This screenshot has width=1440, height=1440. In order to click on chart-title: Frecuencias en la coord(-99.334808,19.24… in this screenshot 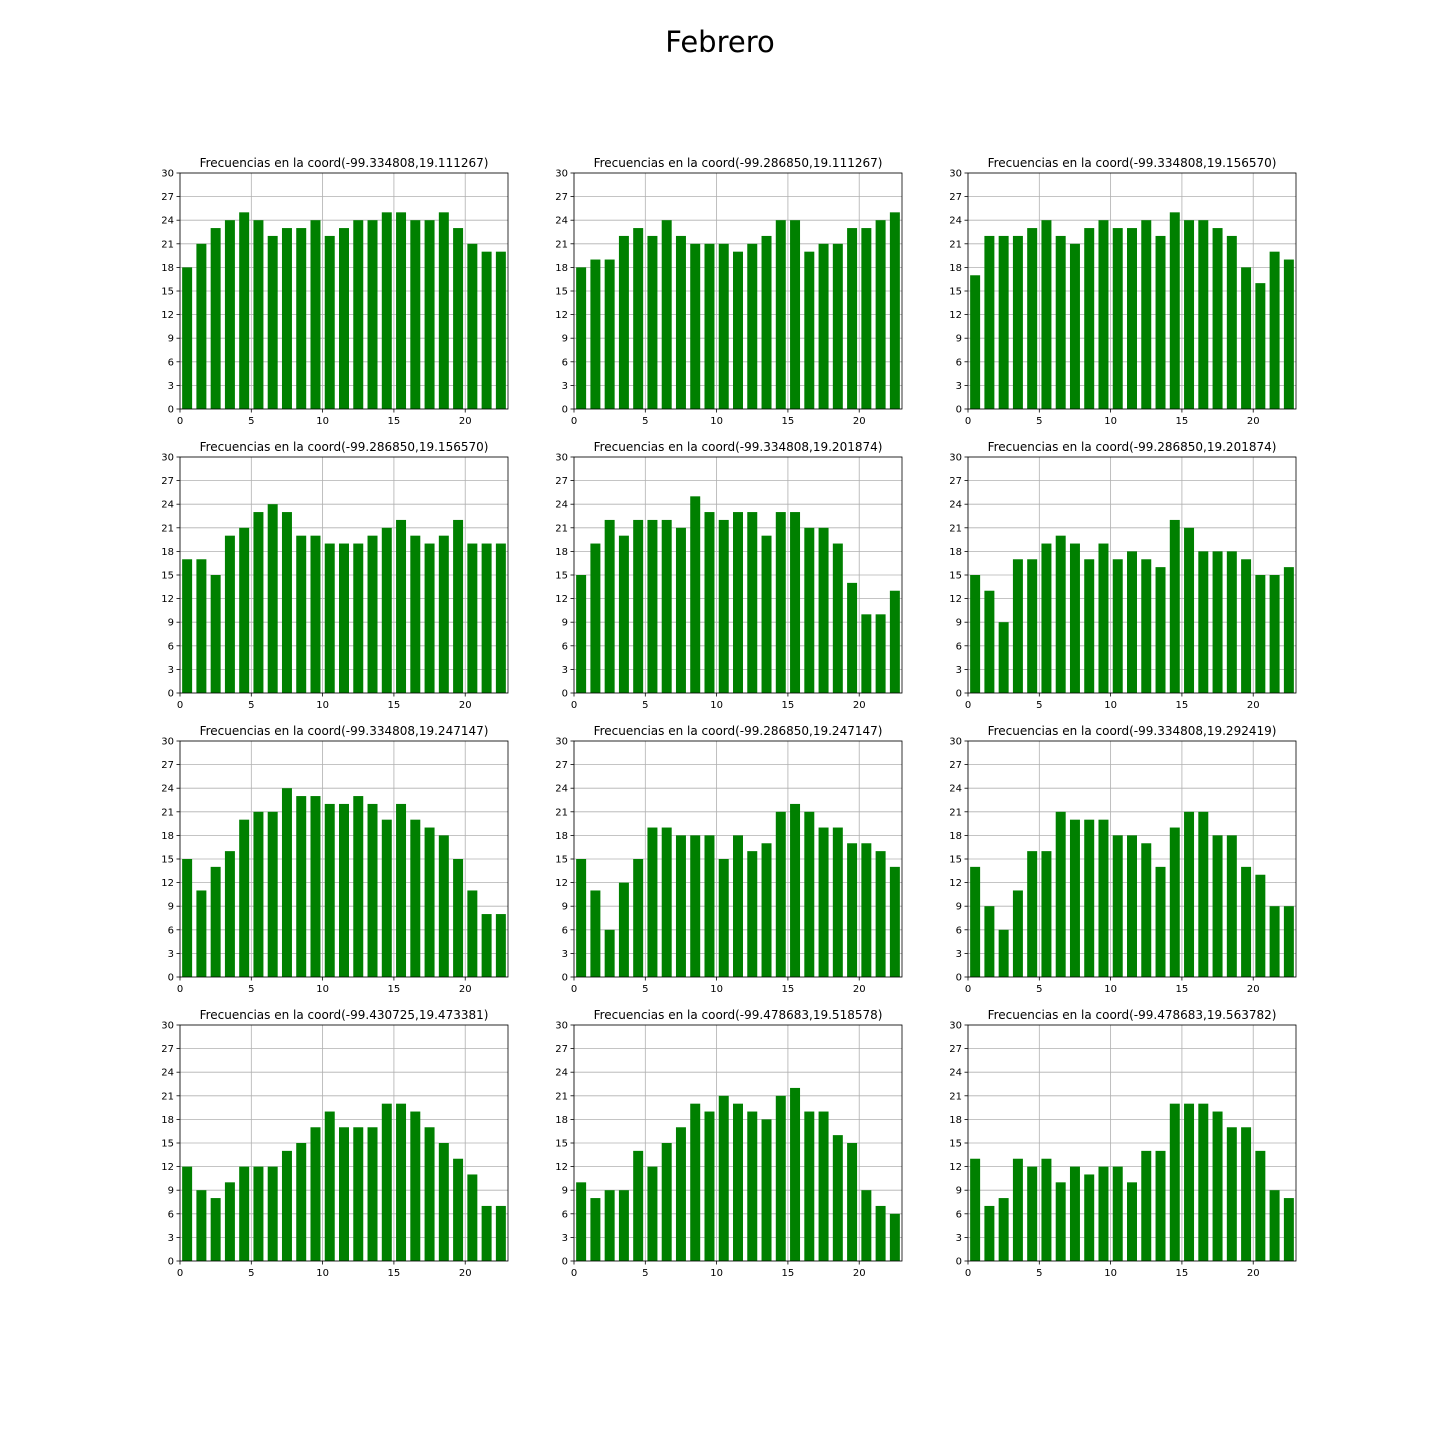, I will do `click(344, 731)`.